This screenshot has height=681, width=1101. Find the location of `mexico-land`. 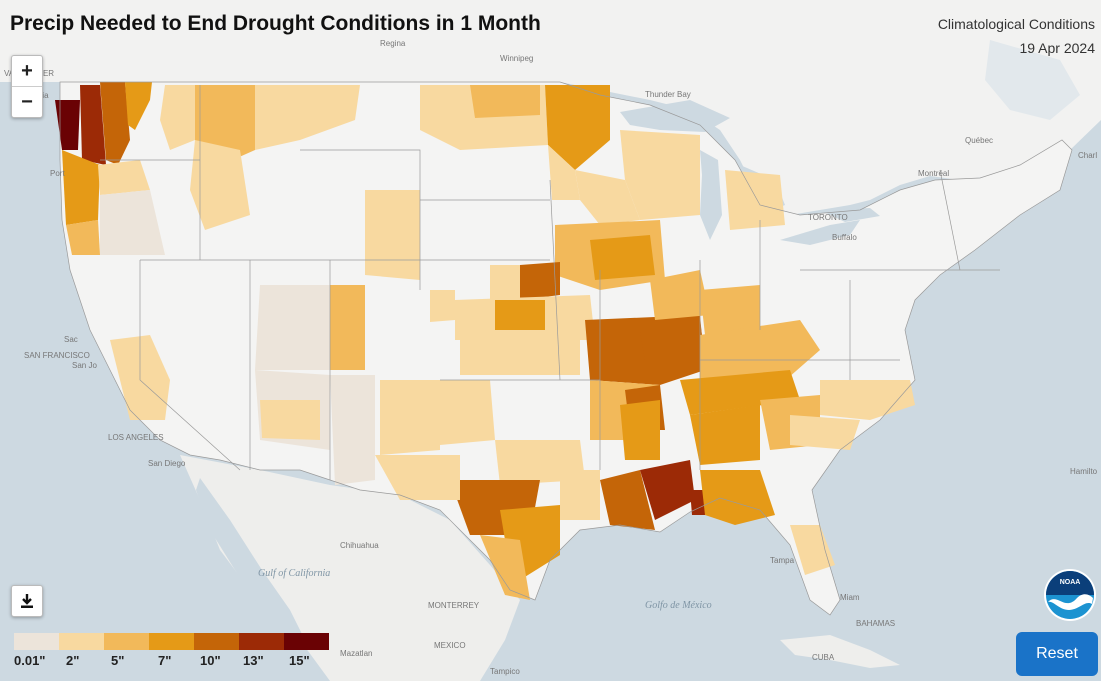

mexico-land is located at coordinates (350, 568).